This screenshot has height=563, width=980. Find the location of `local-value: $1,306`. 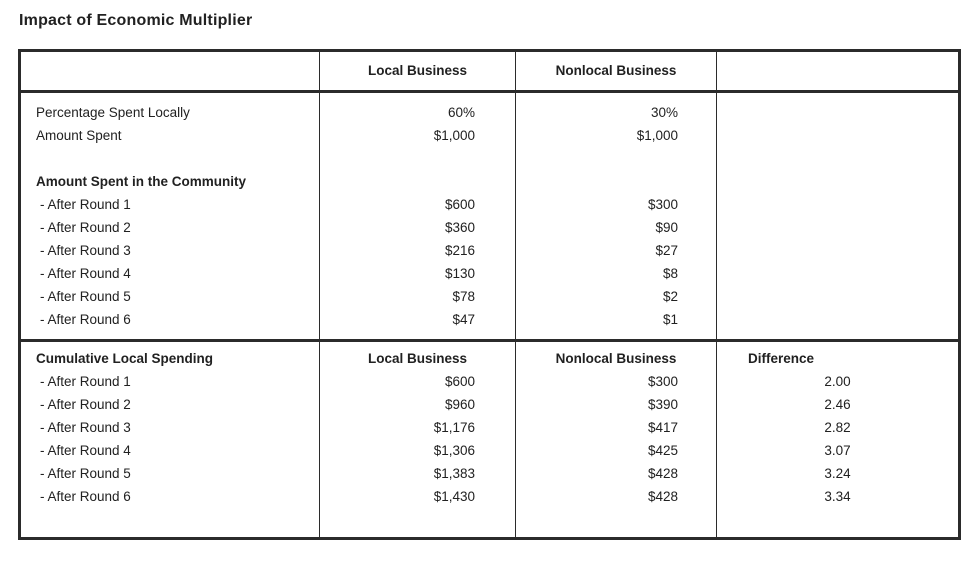

local-value: $1,306 is located at coordinates (454, 450).